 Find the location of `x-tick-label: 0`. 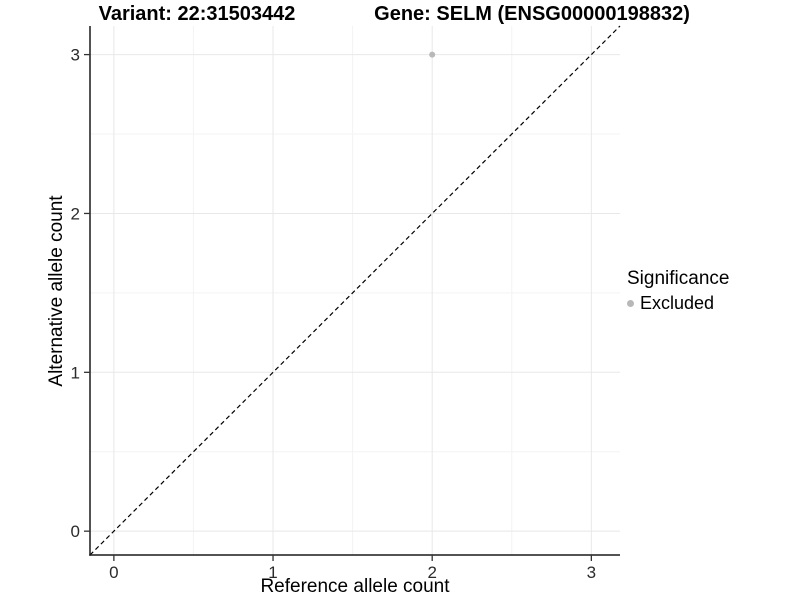

x-tick-label: 0 is located at coordinates (113, 572).